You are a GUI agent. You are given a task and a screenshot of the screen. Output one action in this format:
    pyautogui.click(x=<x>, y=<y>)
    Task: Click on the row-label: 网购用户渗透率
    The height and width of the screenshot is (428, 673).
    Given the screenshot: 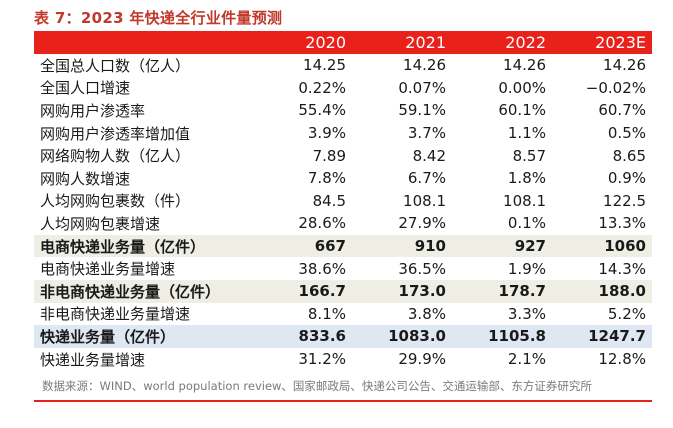 What is the action you would take?
    pyautogui.click(x=93, y=110)
    